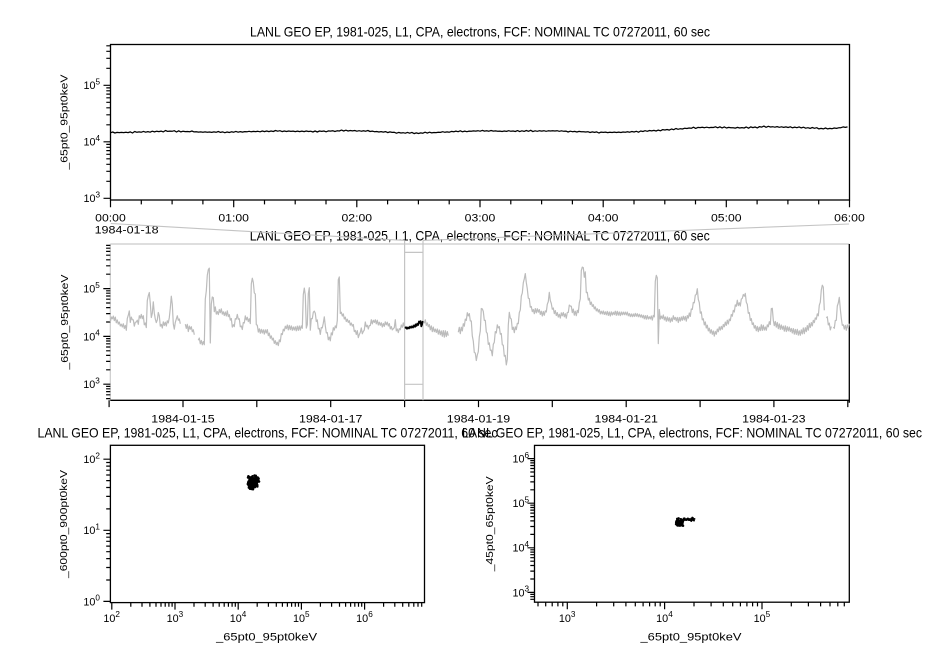 This screenshot has width=926, height=652. What do you see at coordinates (233, 218) in the screenshot?
I see `svg-text: 01:00` at bounding box center [233, 218].